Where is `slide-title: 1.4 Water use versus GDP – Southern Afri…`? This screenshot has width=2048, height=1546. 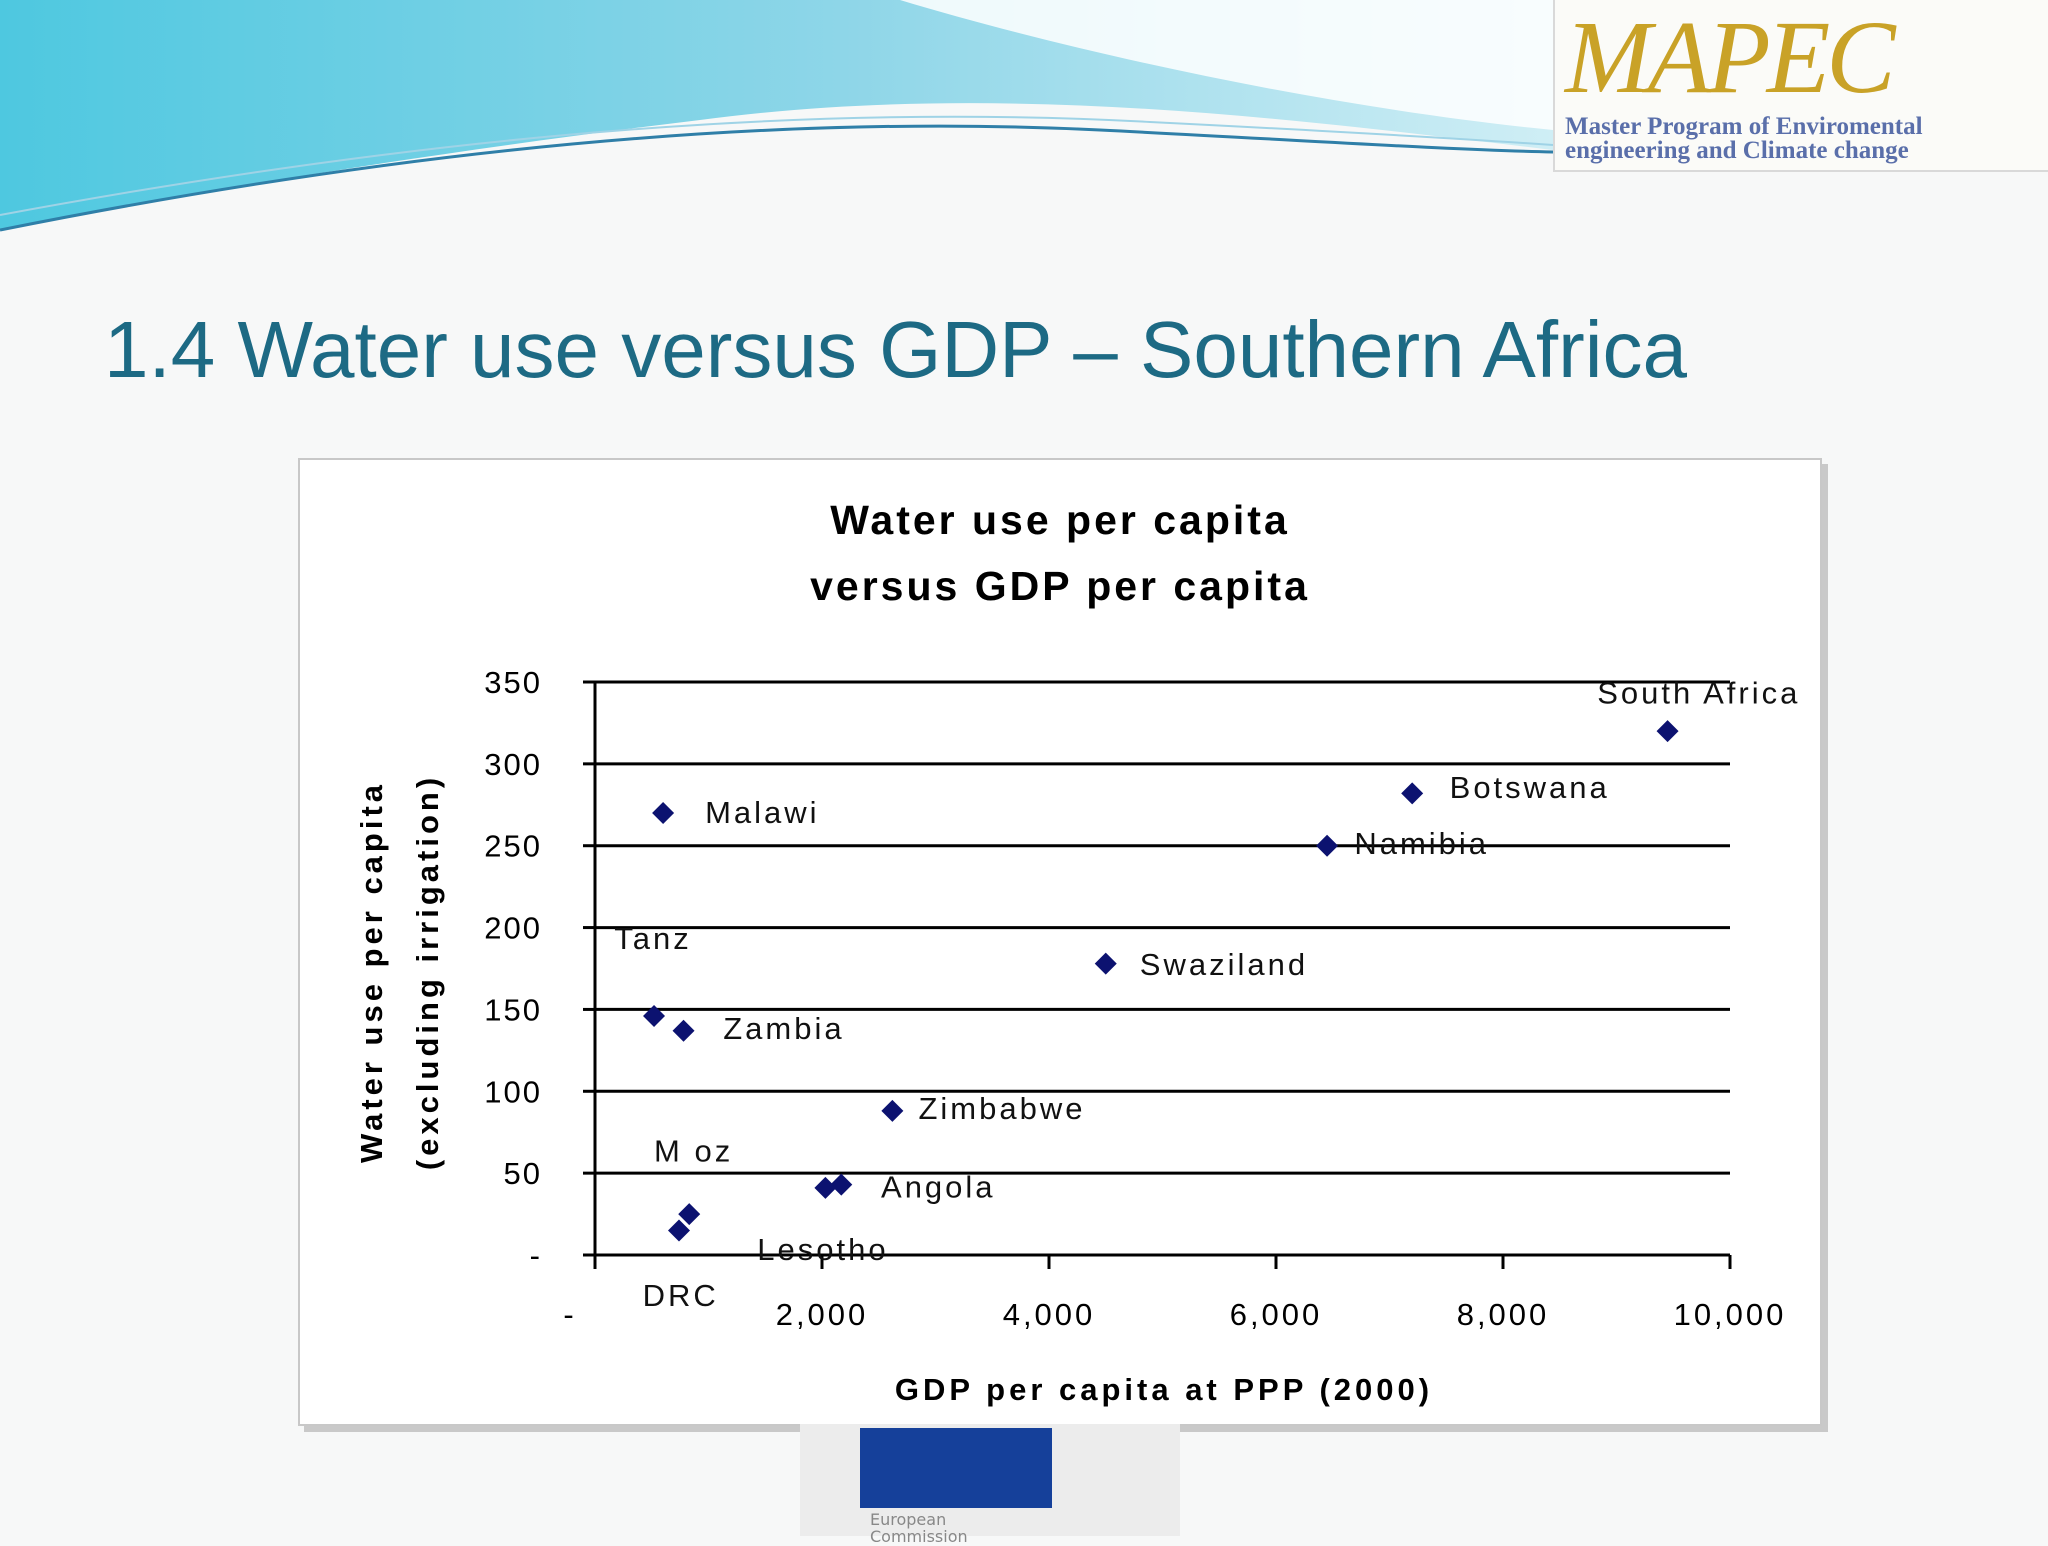 slide-title: 1.4 Water use versus GDP – Southern Afri… is located at coordinates (895, 349).